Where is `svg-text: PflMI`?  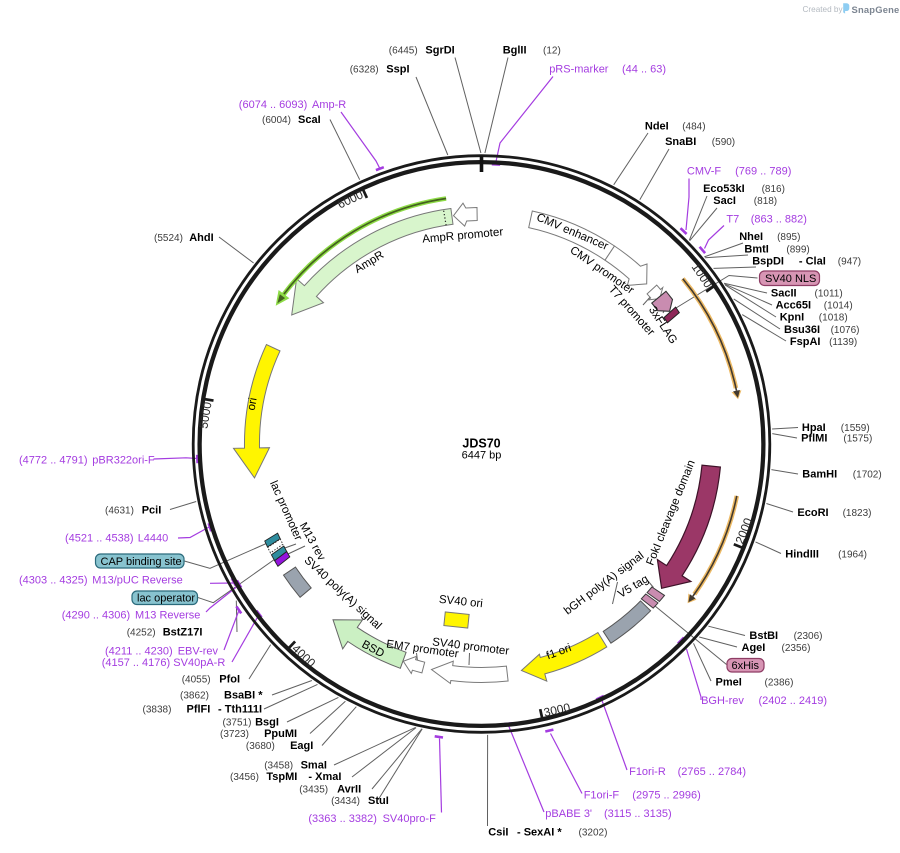 svg-text: PflMI is located at coordinates (814, 439).